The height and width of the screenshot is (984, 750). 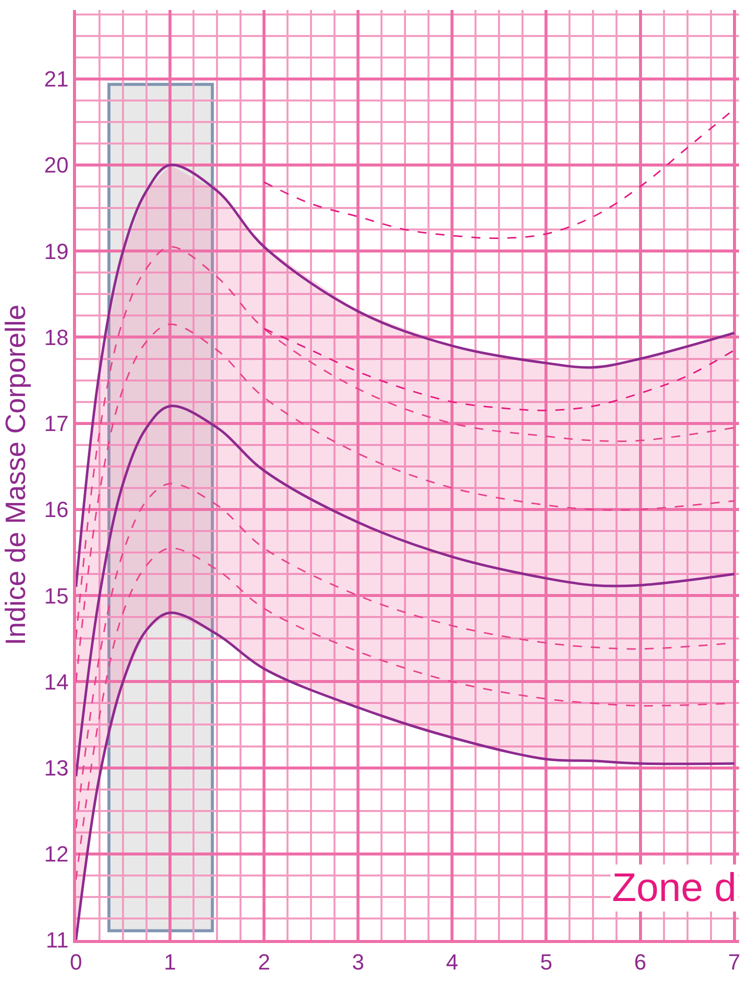 What do you see at coordinates (56, 681) in the screenshot?
I see `y-tick-label: 14` at bounding box center [56, 681].